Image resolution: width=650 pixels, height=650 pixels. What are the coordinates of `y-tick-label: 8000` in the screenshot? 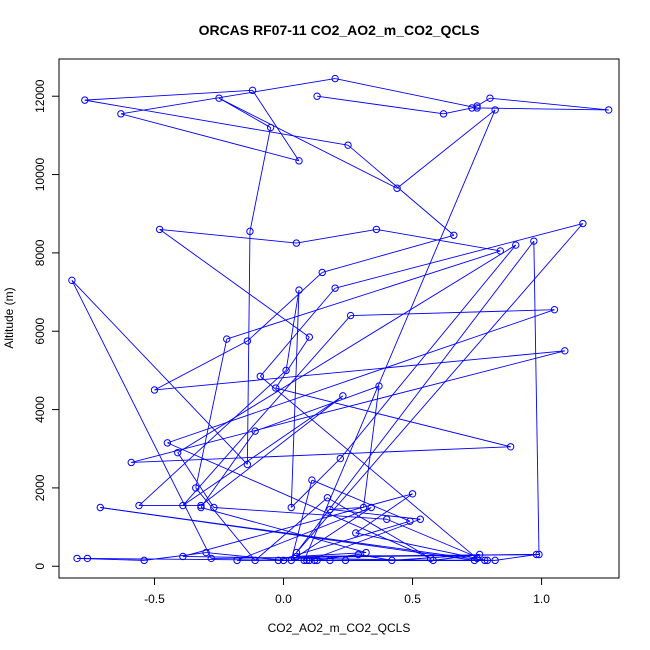 It's located at (40, 252).